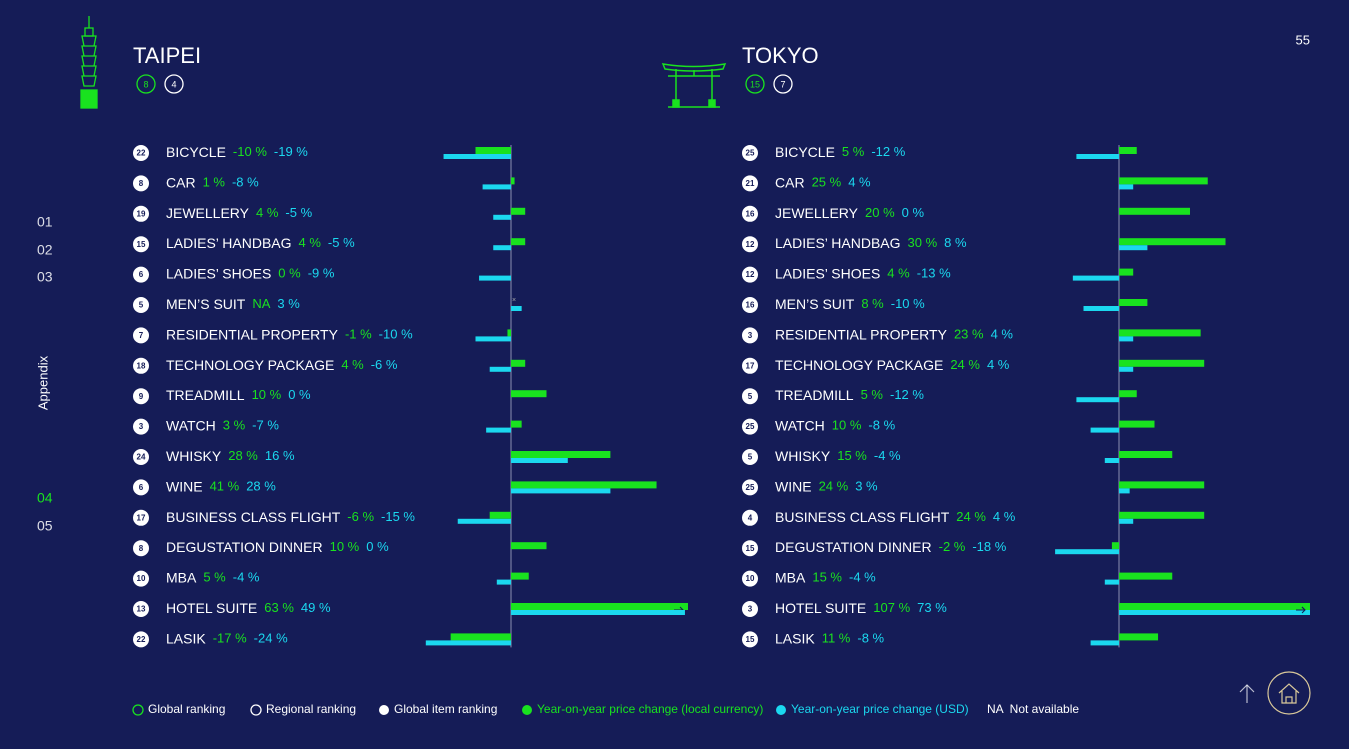 Image resolution: width=1349 pixels, height=749 pixels. I want to click on item-name: BUSINESS CLASS FLIGHT, so click(253, 517).